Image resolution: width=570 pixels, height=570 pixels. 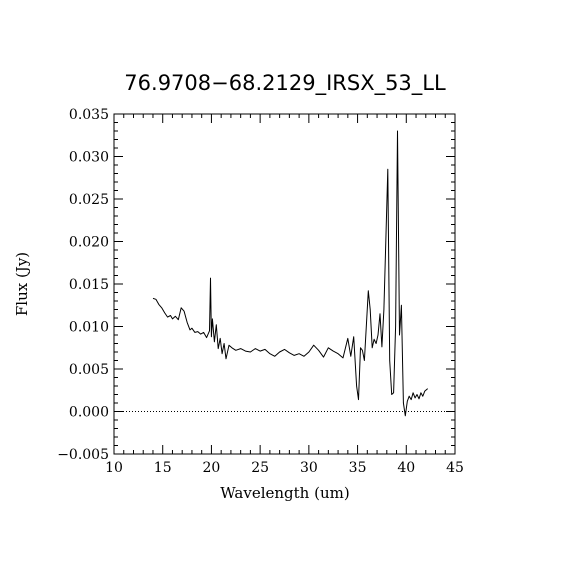 I want to click on chart-title: 76.9708−68.2129_IRSX_53_LL, so click(x=285, y=83).